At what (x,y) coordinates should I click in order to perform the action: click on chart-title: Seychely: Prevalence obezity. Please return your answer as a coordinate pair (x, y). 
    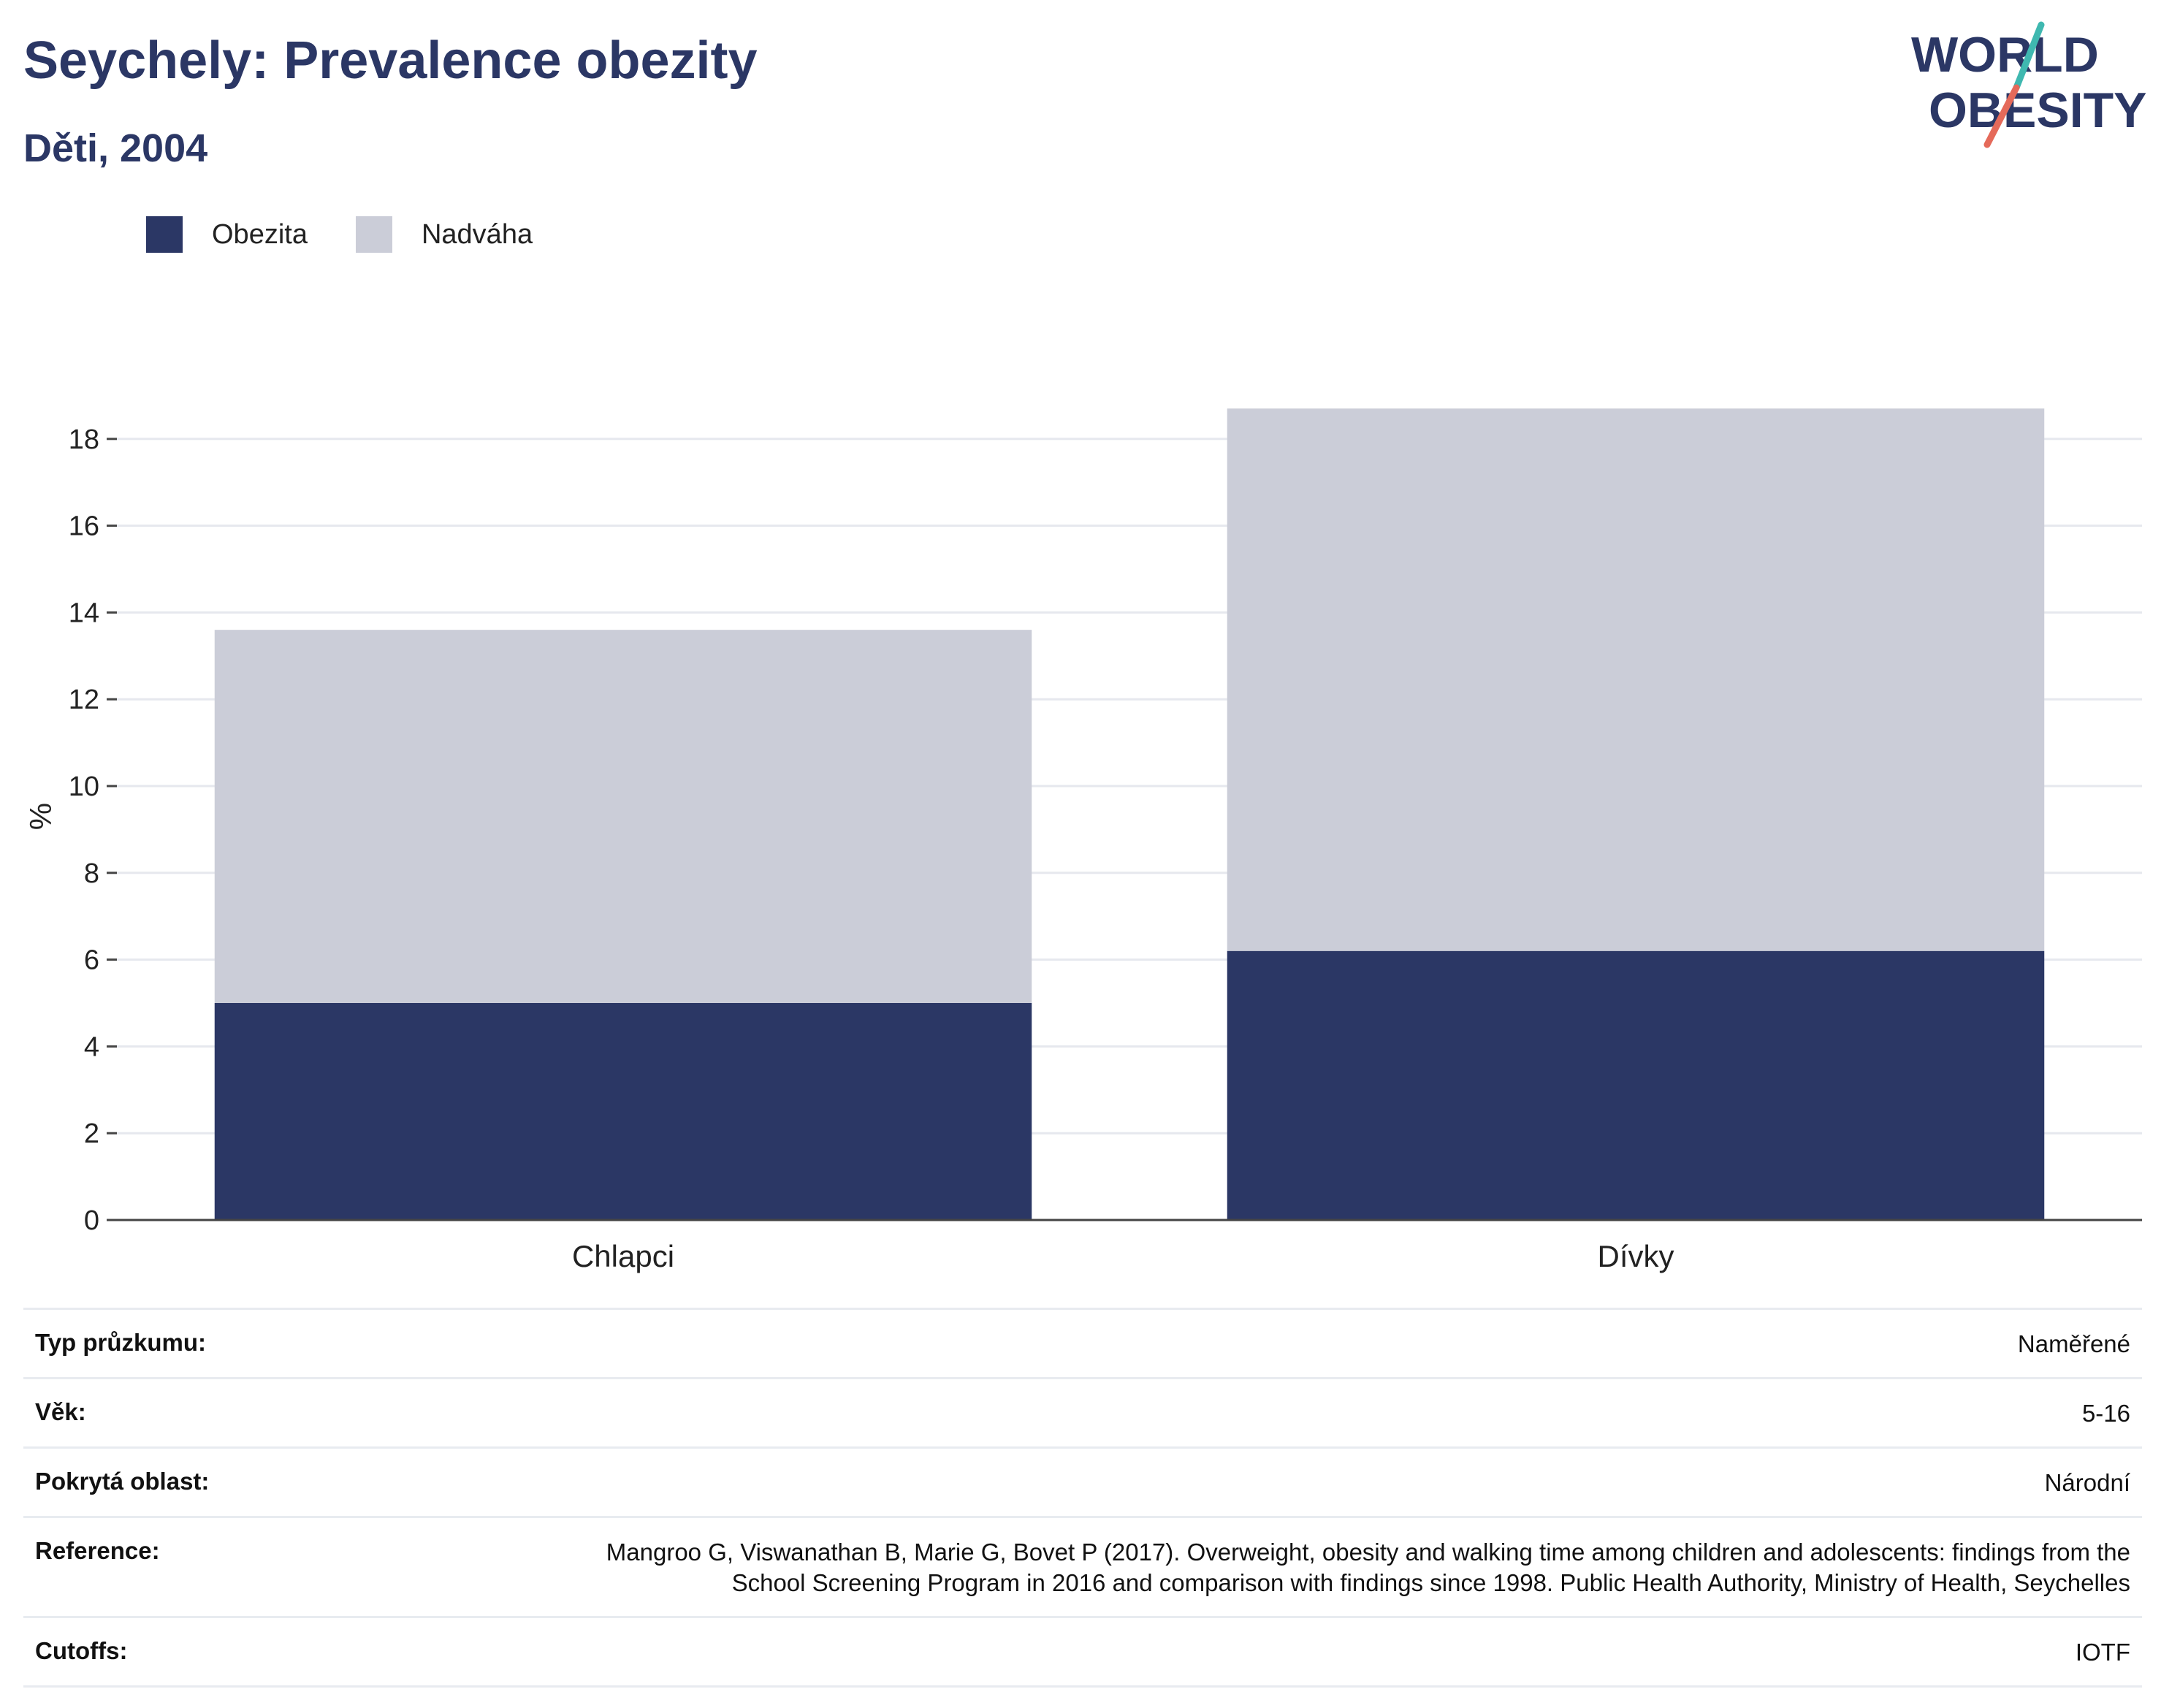
    Looking at the image, I should click on (390, 60).